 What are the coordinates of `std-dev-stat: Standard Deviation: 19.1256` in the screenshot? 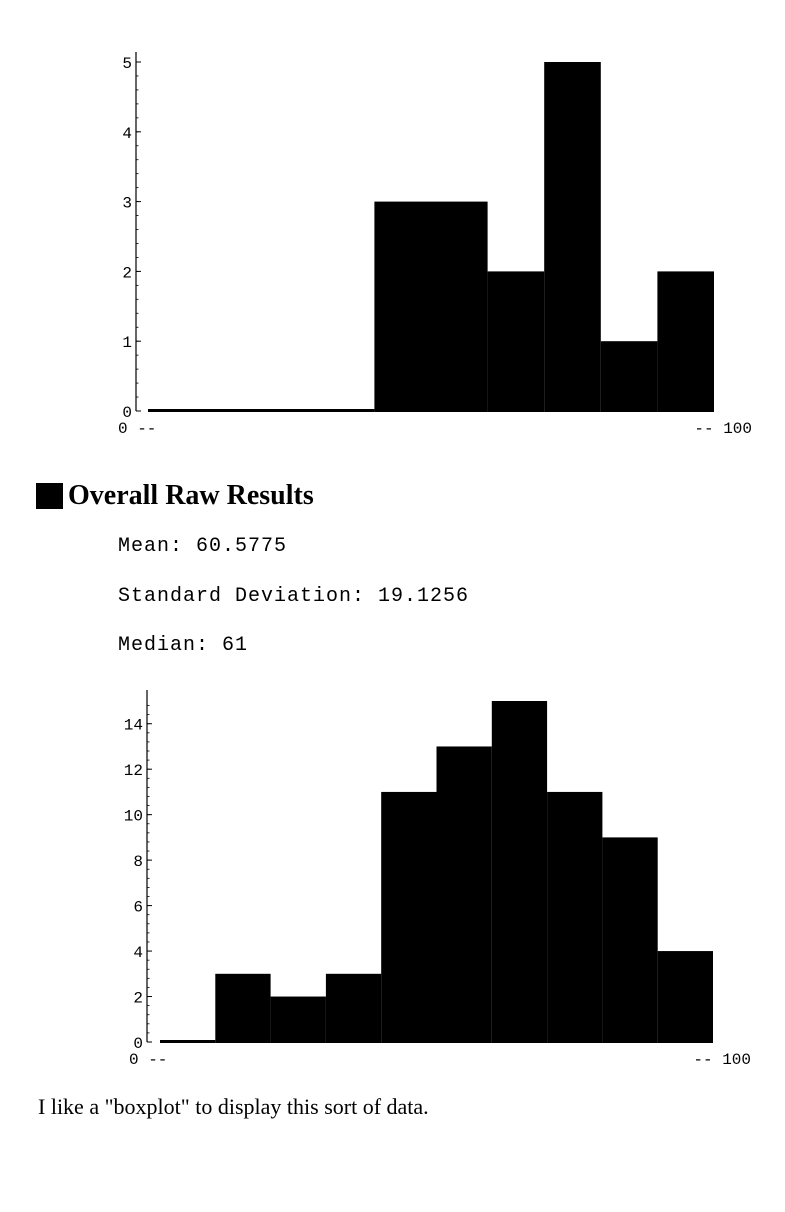 It's located at (294, 596).